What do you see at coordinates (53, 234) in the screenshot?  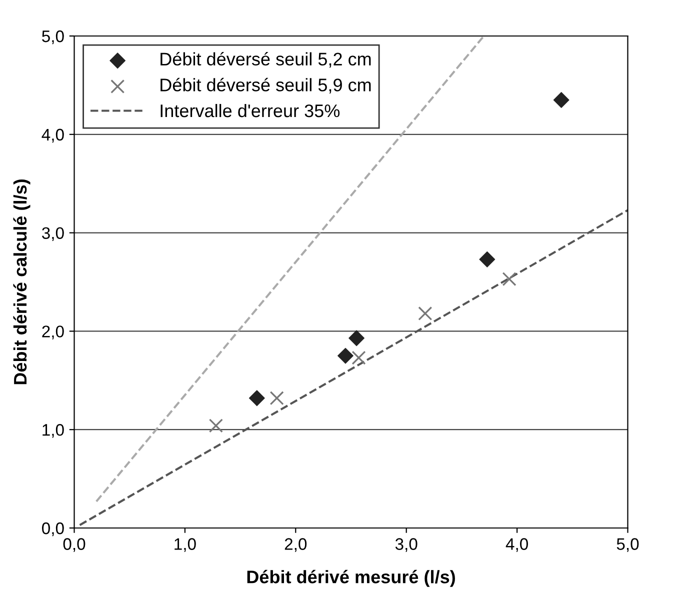 I see `y-tick-label: 3,0` at bounding box center [53, 234].